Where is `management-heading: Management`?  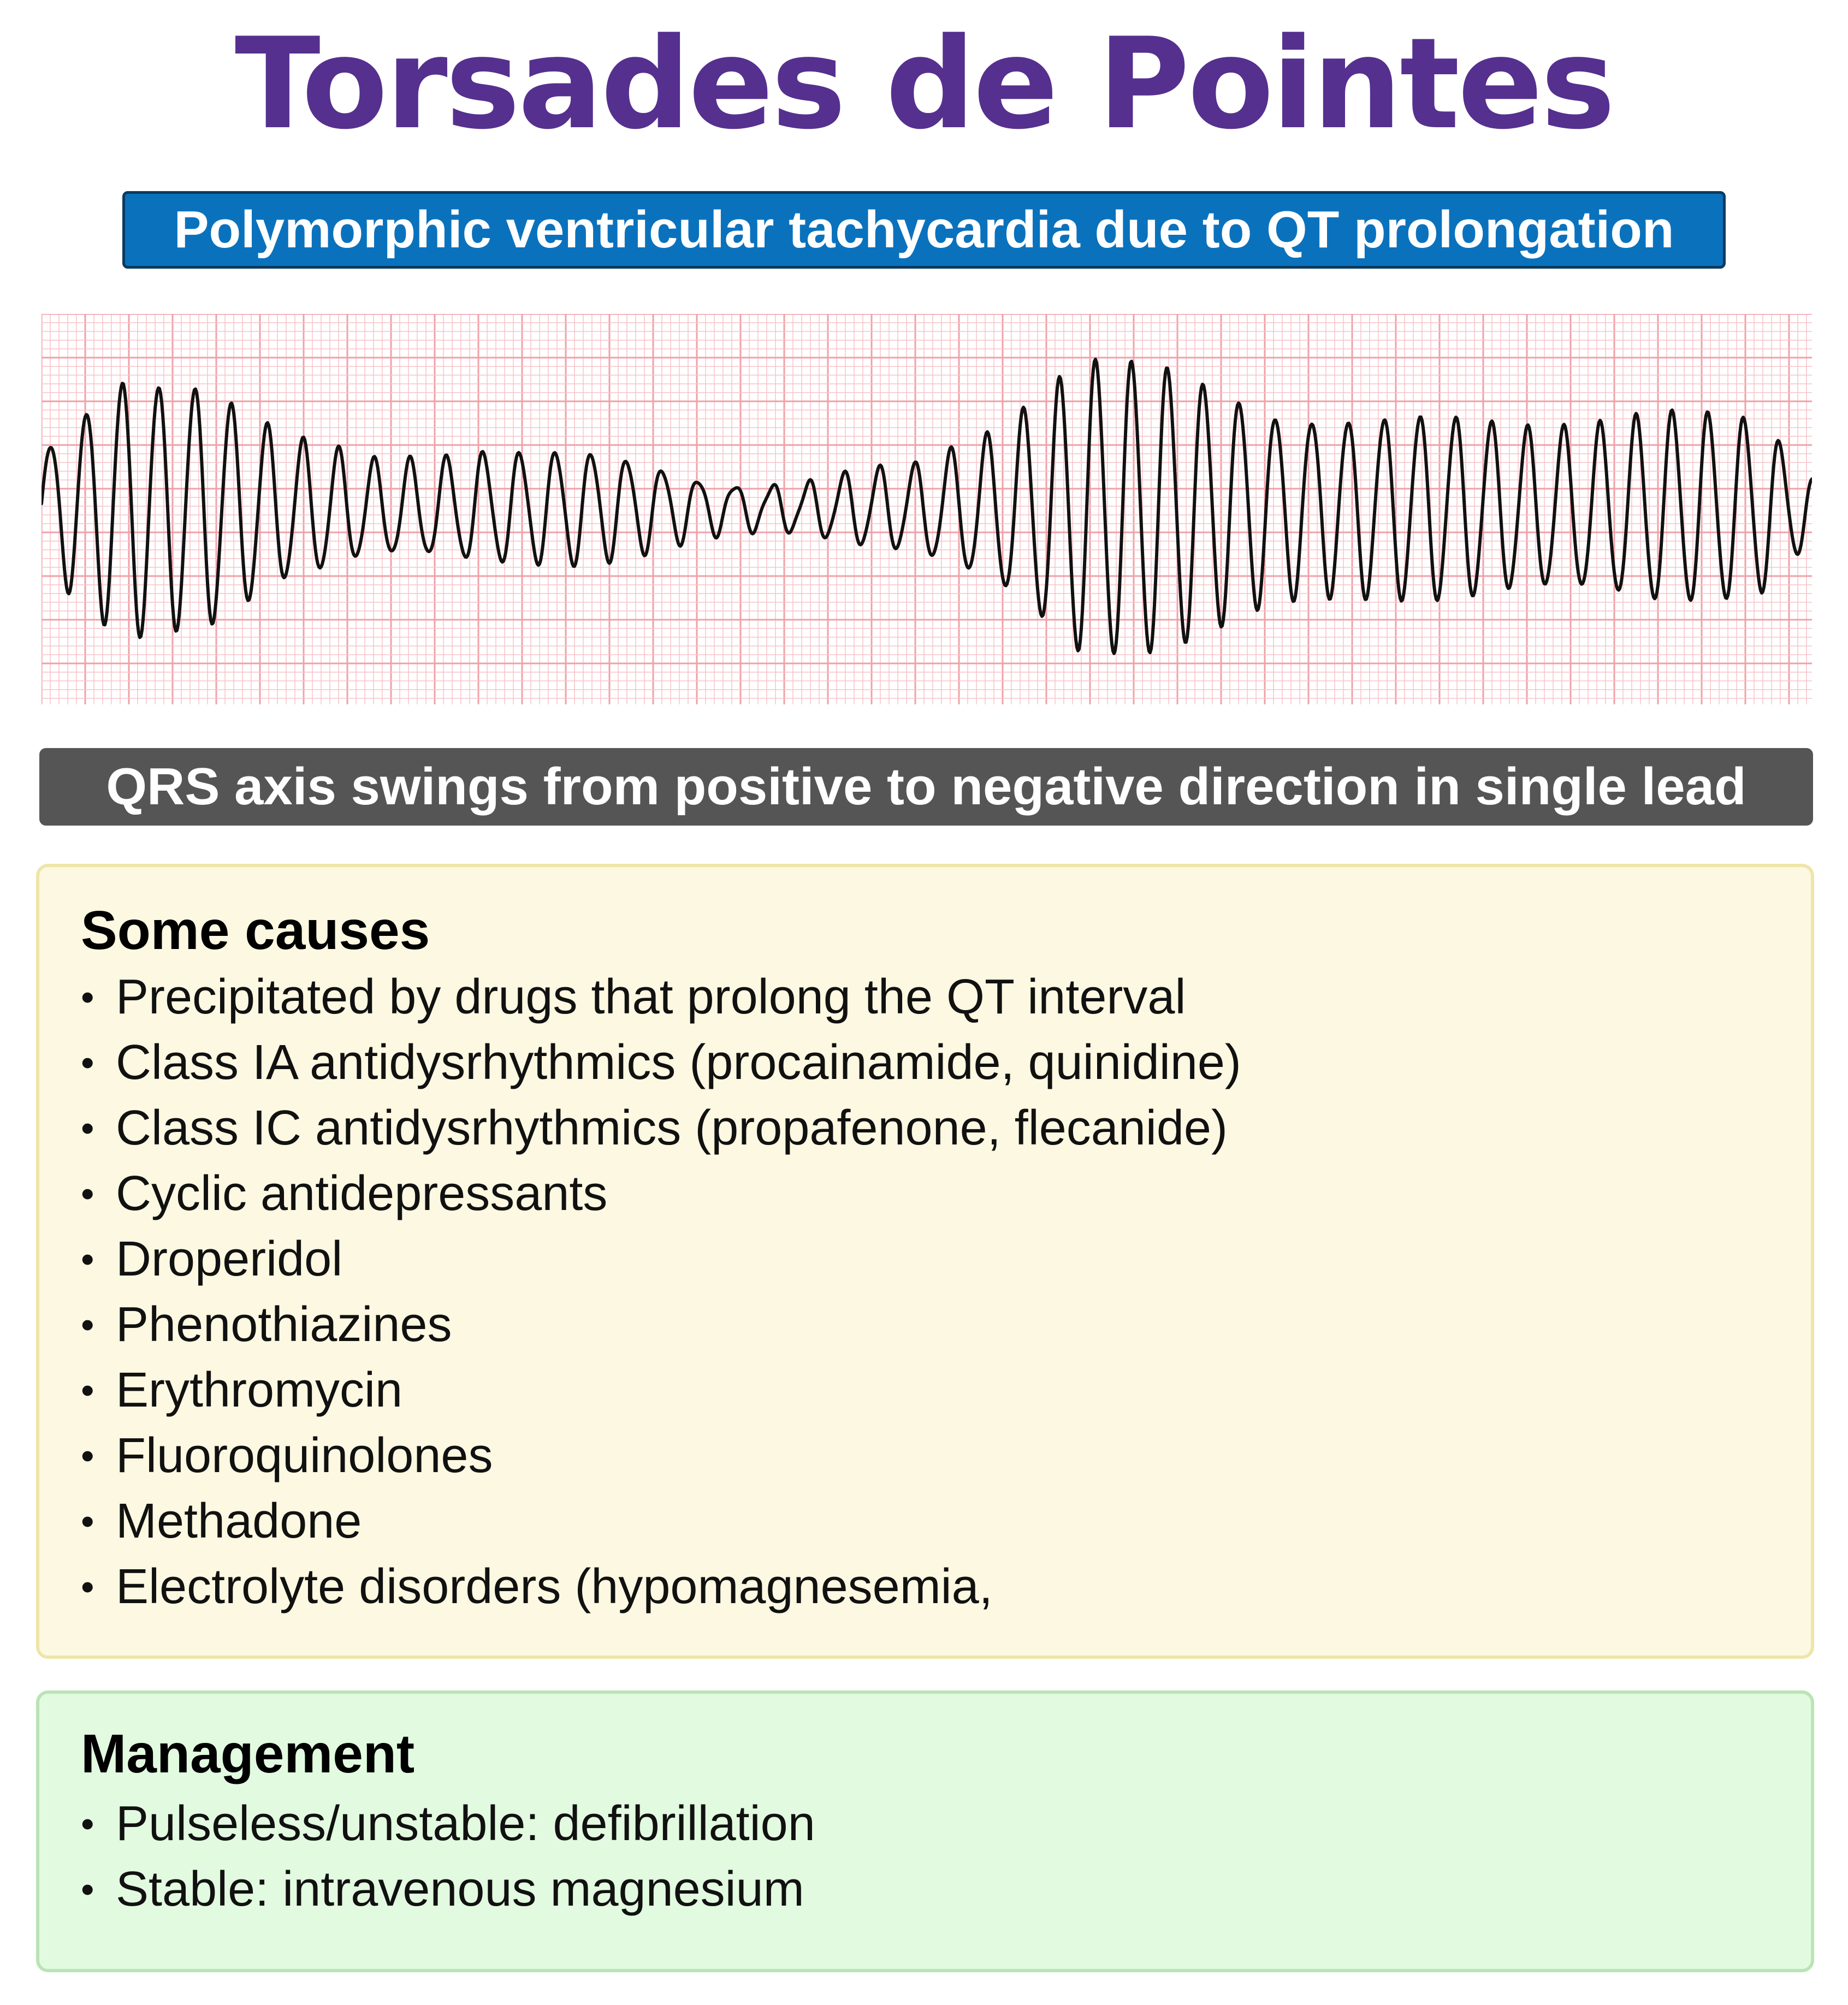 management-heading: Management is located at coordinates (248, 1753).